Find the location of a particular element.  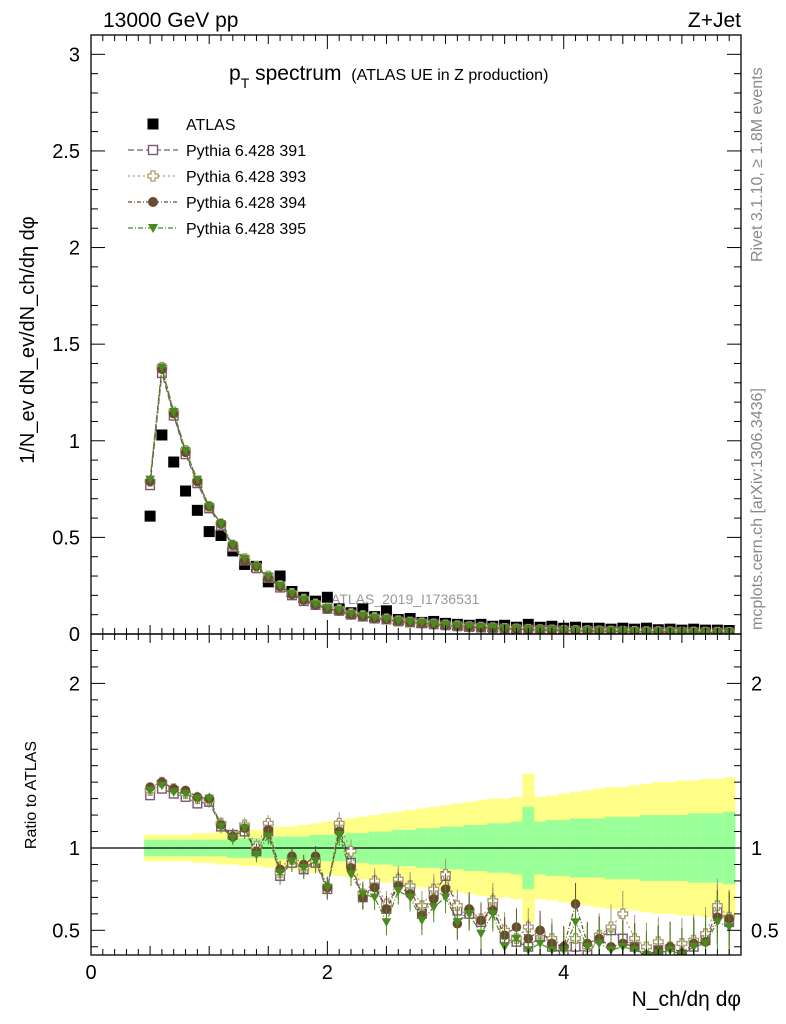

y-tick-label: 1 is located at coordinates (74, 442).